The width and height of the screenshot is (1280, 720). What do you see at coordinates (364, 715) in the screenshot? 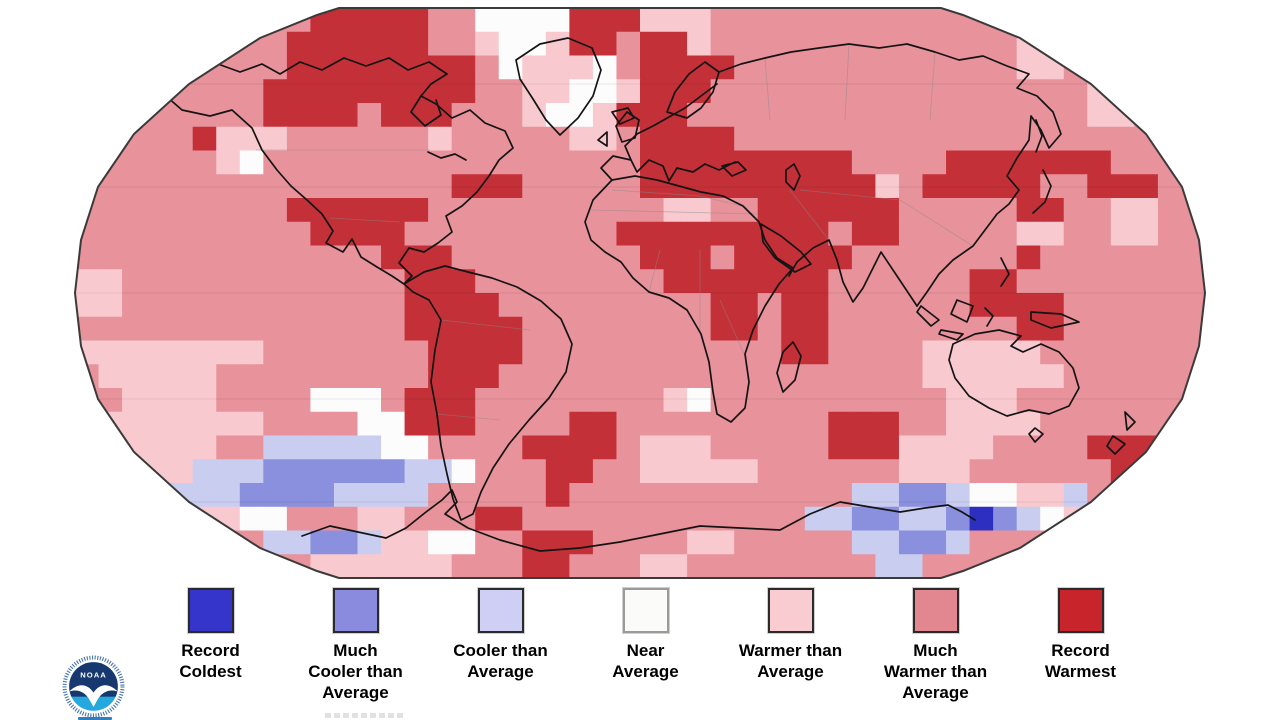
I see `cutoff-text-artifact` at bounding box center [364, 715].